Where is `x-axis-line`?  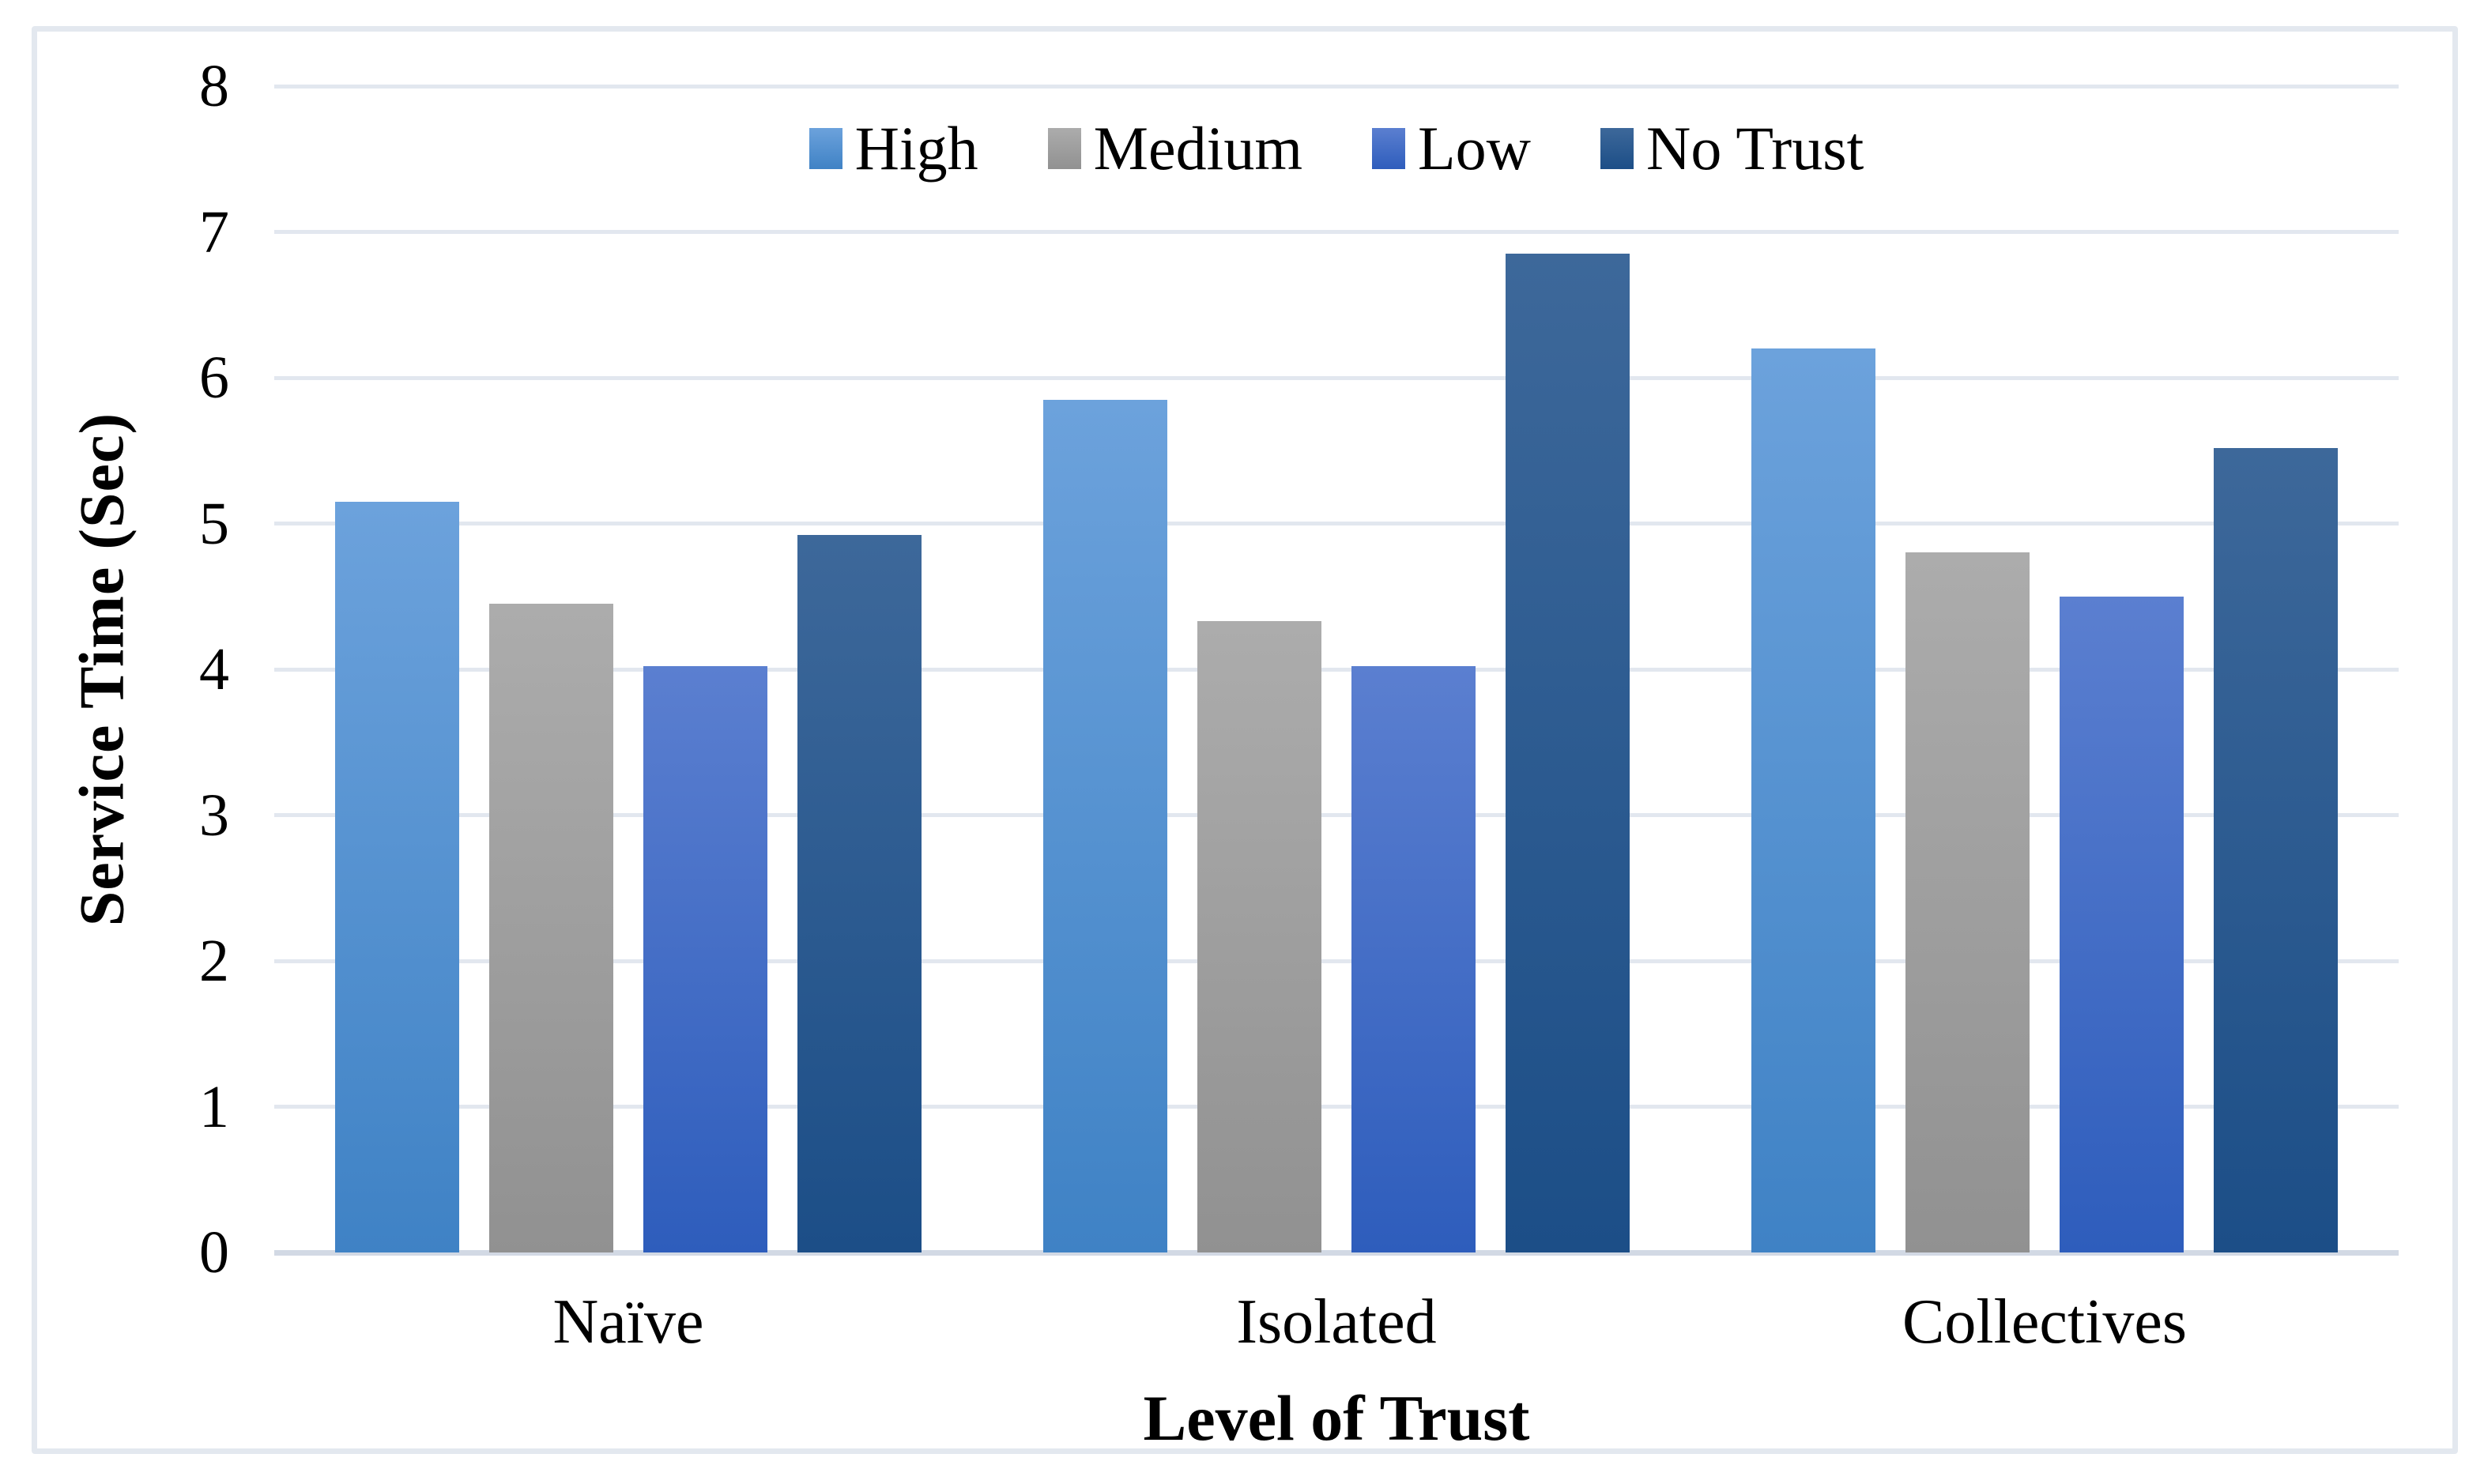
x-axis-line is located at coordinates (1337, 1252).